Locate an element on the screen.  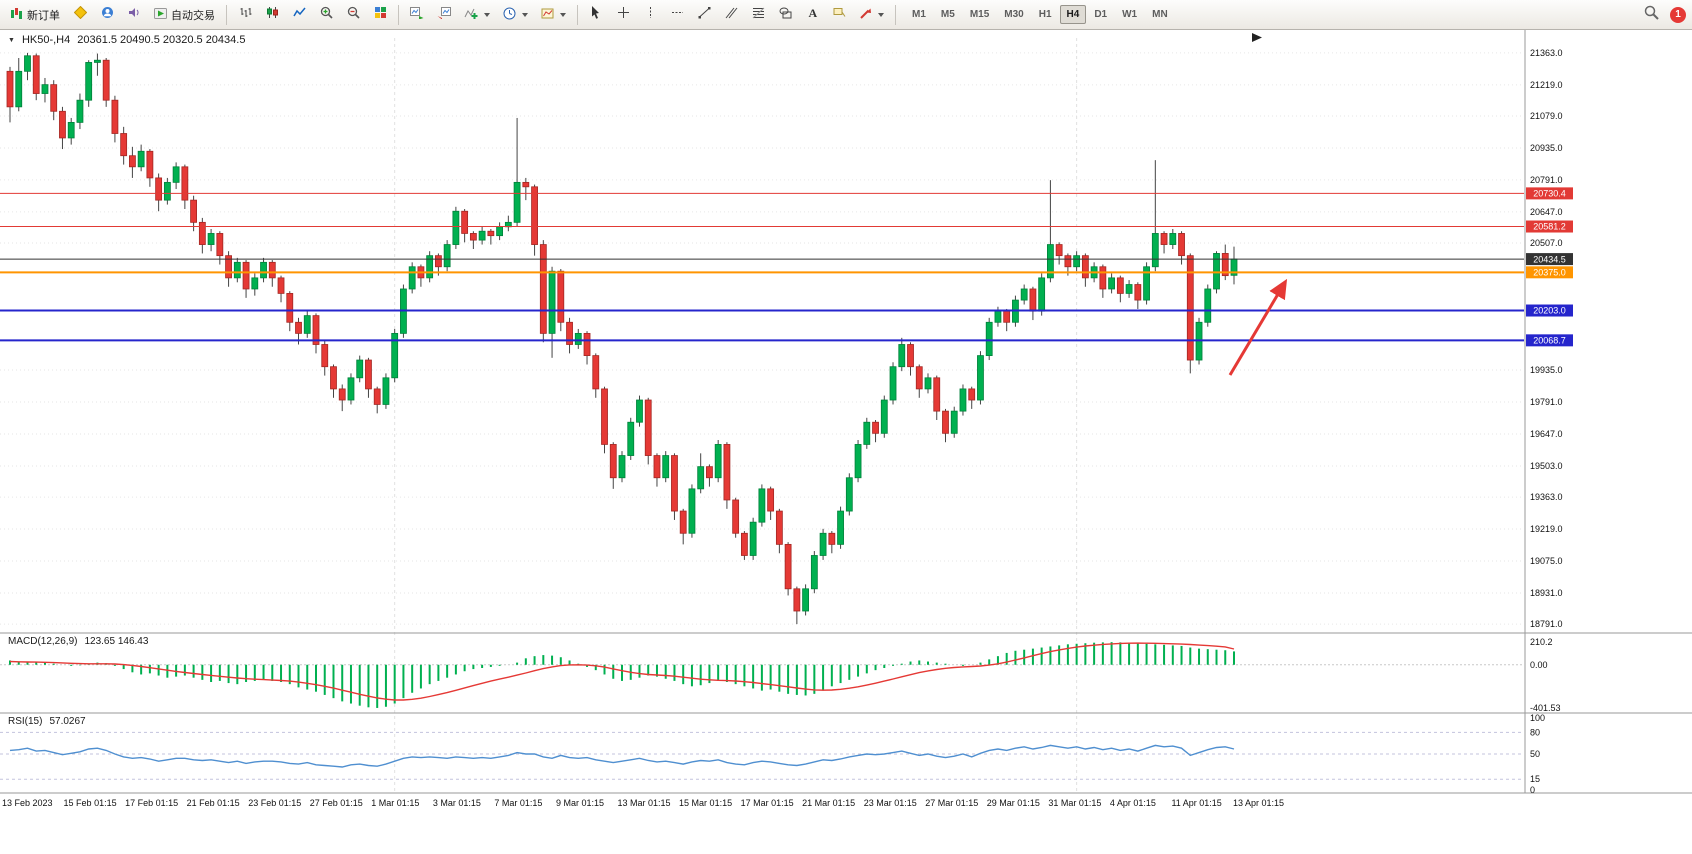
auto-scroll-button is located at coordinates (417, 15).